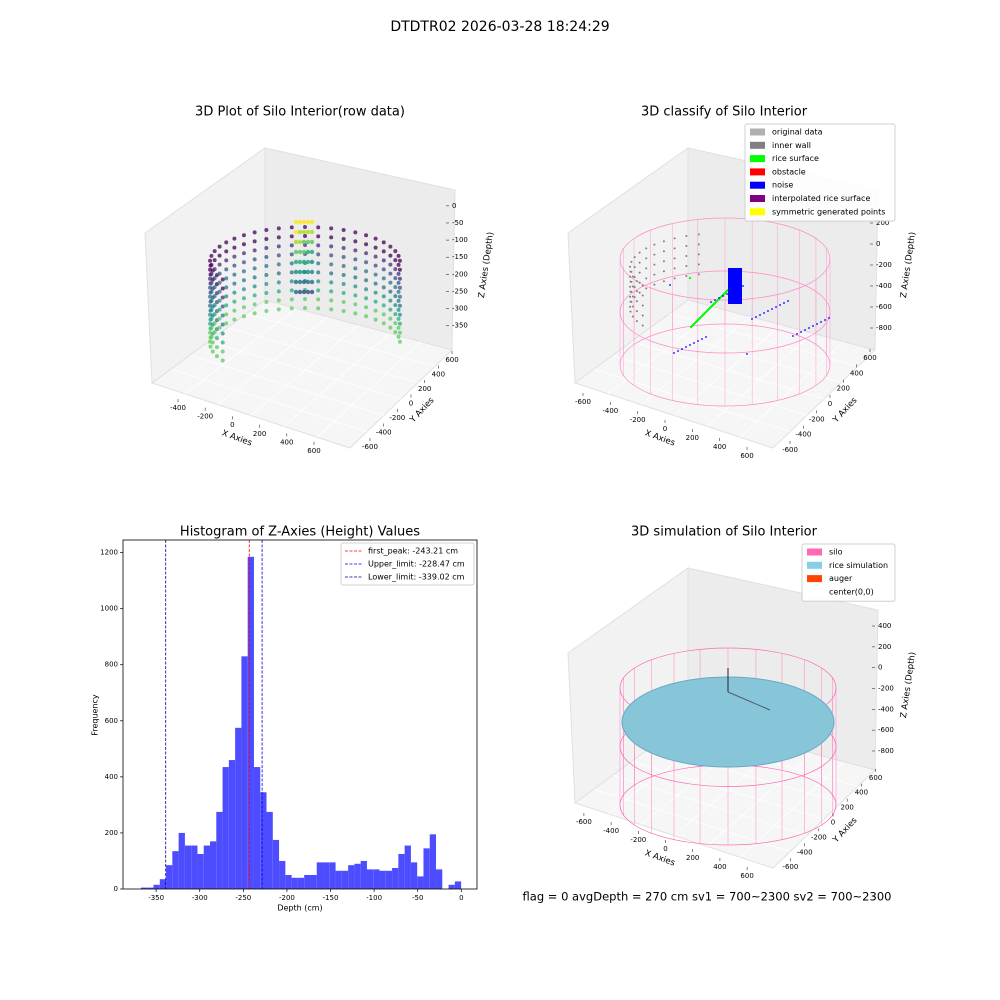  Describe the element at coordinates (287, 898) in the screenshot. I see `x-tick-label: -200` at that location.